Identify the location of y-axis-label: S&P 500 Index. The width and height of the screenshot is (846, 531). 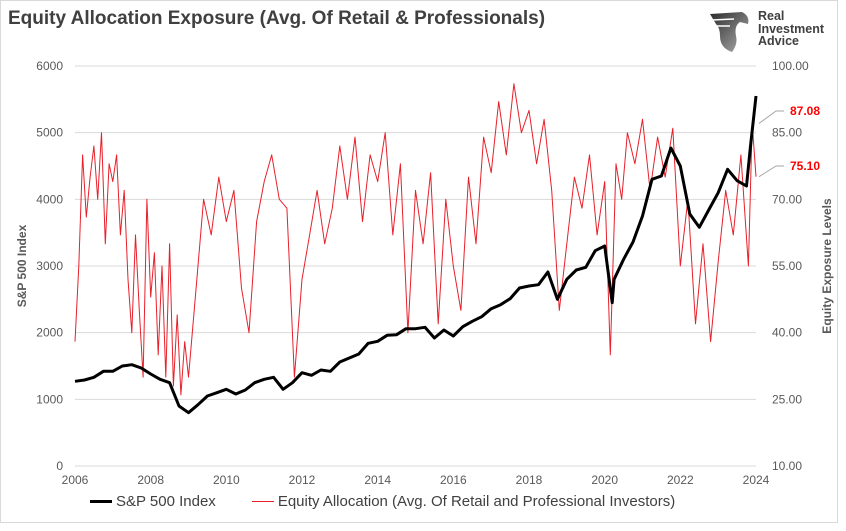
(22, 265).